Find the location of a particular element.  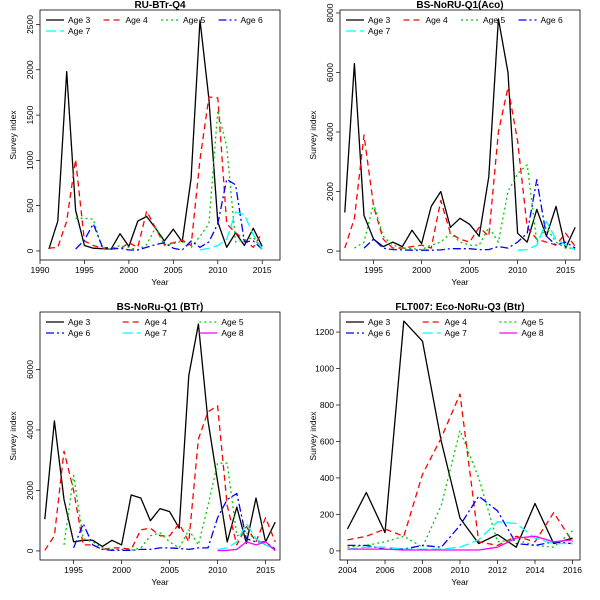

y-tick-label: 600 is located at coordinates (327, 441).